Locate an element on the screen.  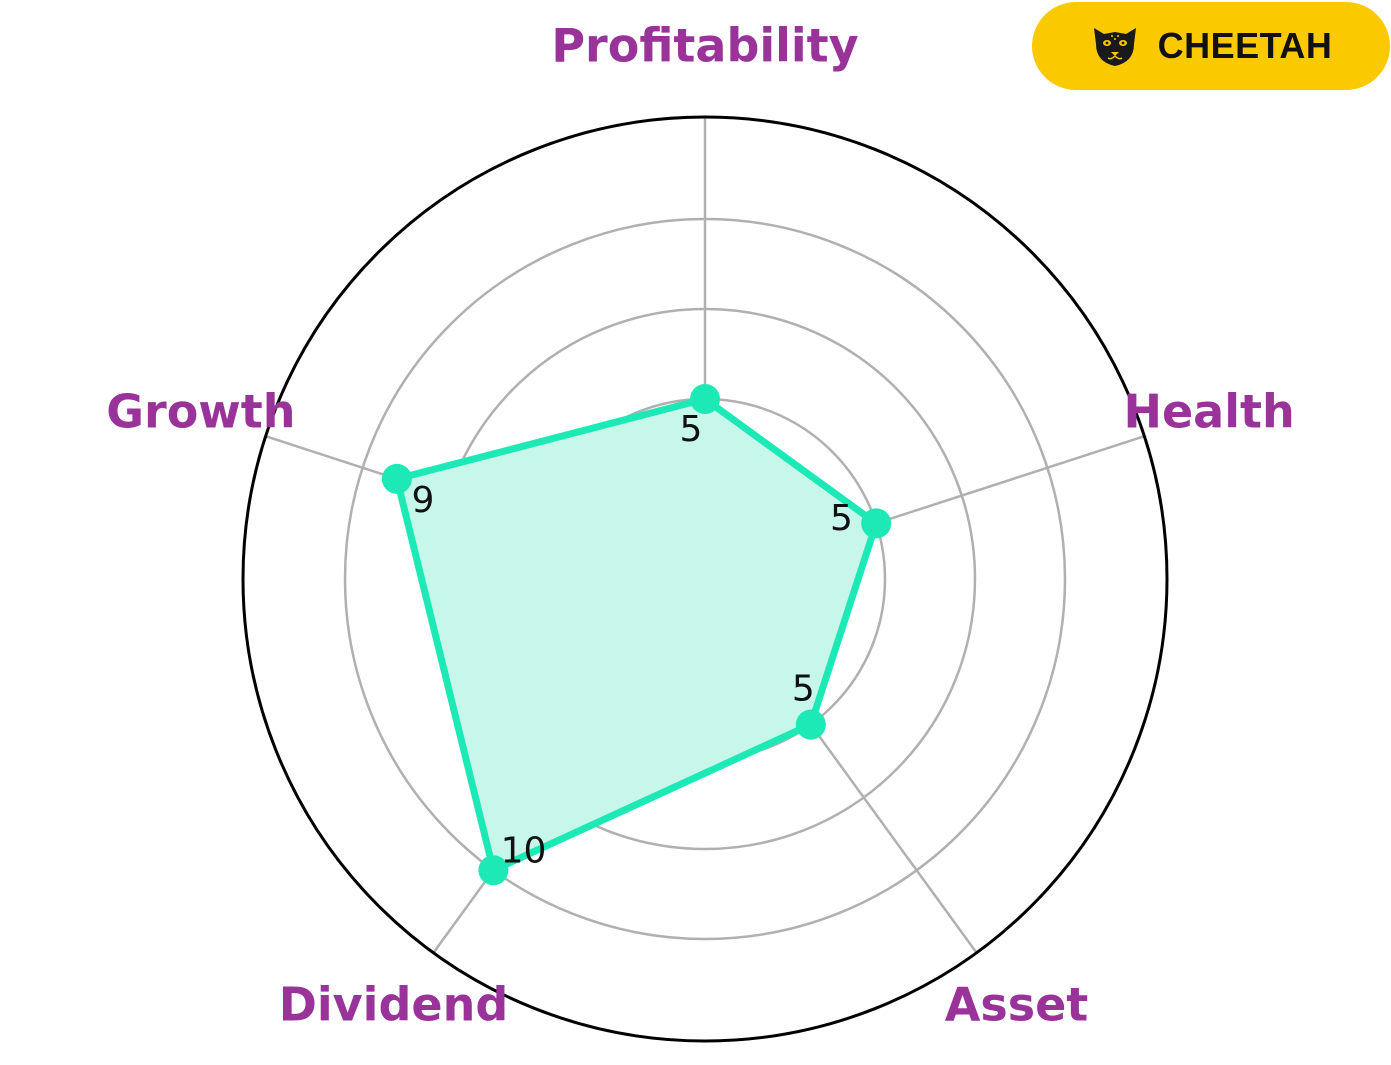
value-label-asset: 5 is located at coordinates (803, 689).